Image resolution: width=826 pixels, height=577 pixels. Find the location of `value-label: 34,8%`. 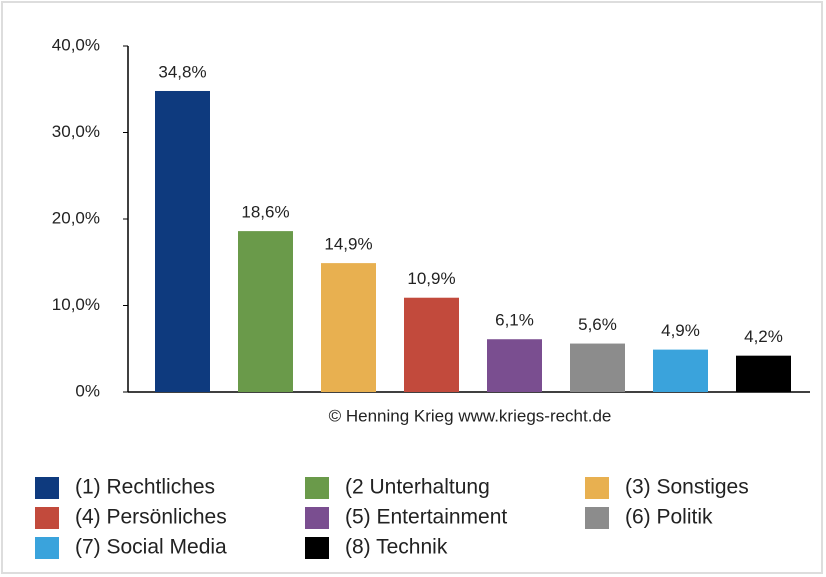

value-label: 34,8% is located at coordinates (182, 71).